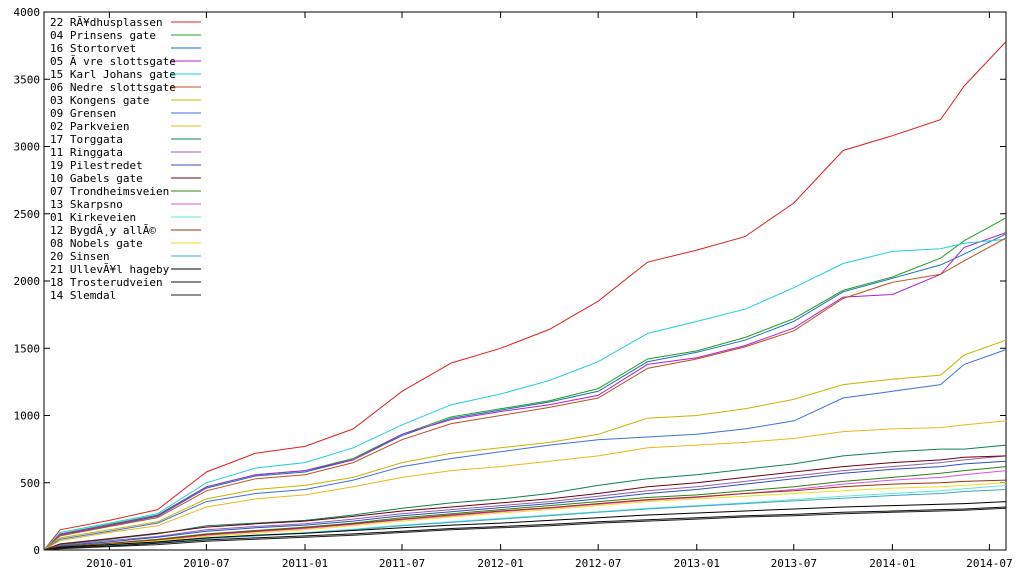  What do you see at coordinates (30, 483) in the screenshot?
I see `y-tick-label: 500` at bounding box center [30, 483].